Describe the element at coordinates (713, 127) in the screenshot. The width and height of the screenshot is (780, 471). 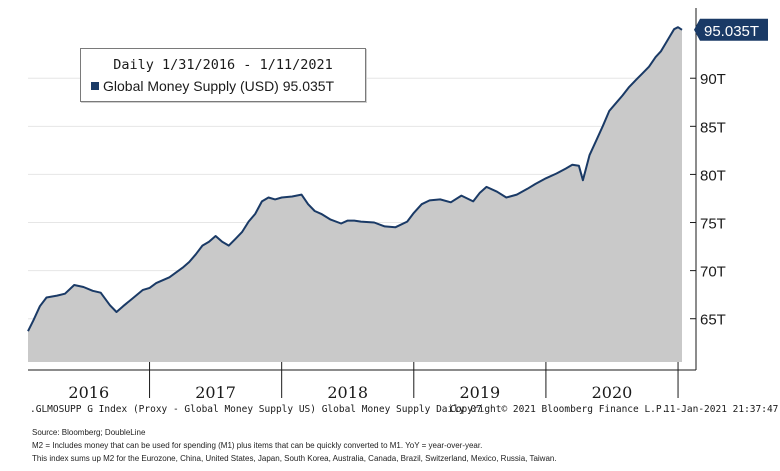
I see `y-tick-label-85: 85T` at that location.